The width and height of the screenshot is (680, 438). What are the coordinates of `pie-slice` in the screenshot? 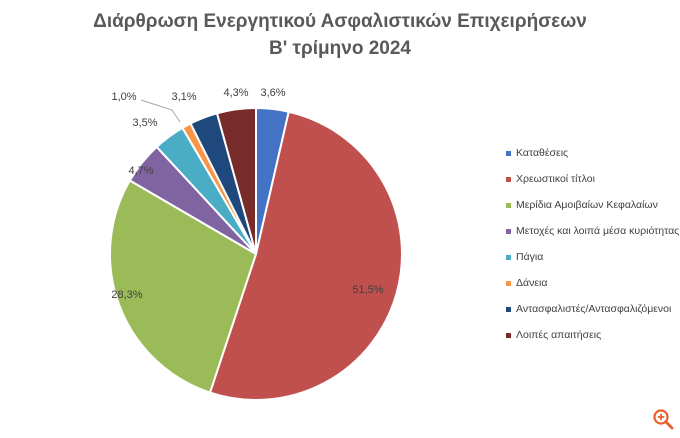 It's located at (236, 180).